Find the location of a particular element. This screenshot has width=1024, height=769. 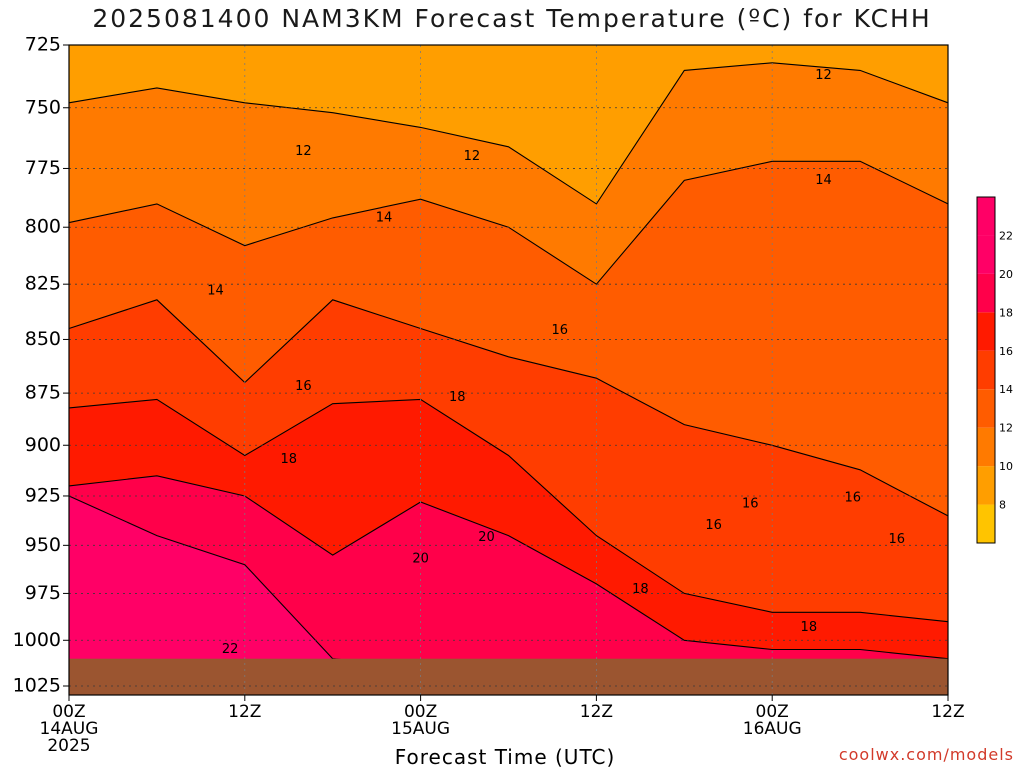

x-tick-label: 2025 is located at coordinates (68, 746).